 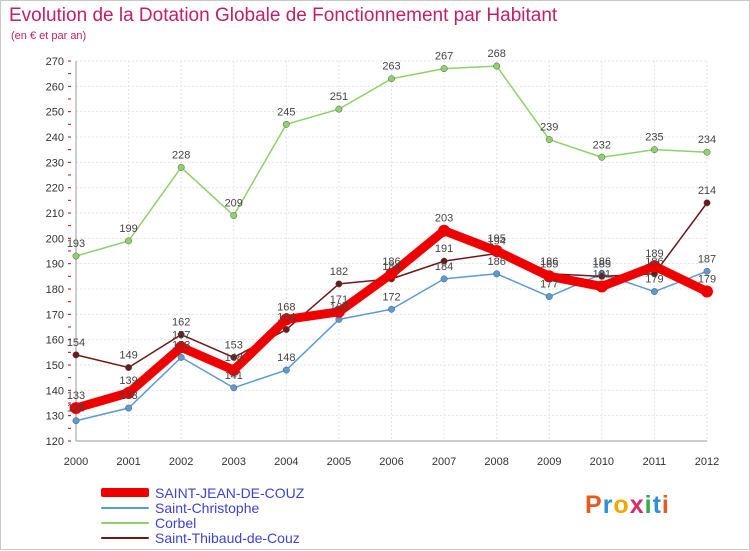 What do you see at coordinates (286, 358) in the screenshot?
I see `data-label-saint-christophe: 148` at bounding box center [286, 358].